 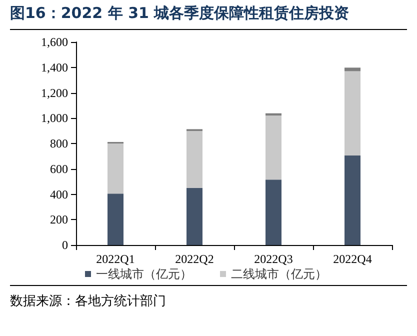 I want to click on y-tick-label: 400, so click(x=59, y=194).